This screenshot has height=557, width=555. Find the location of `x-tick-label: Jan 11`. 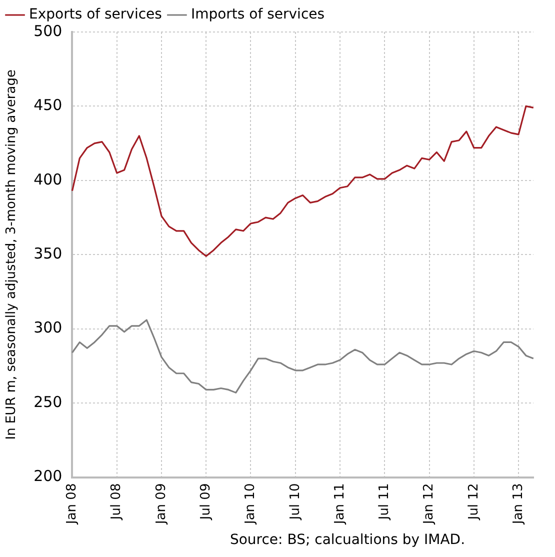

x-tick-label: Jan 11 is located at coordinates (340, 504).